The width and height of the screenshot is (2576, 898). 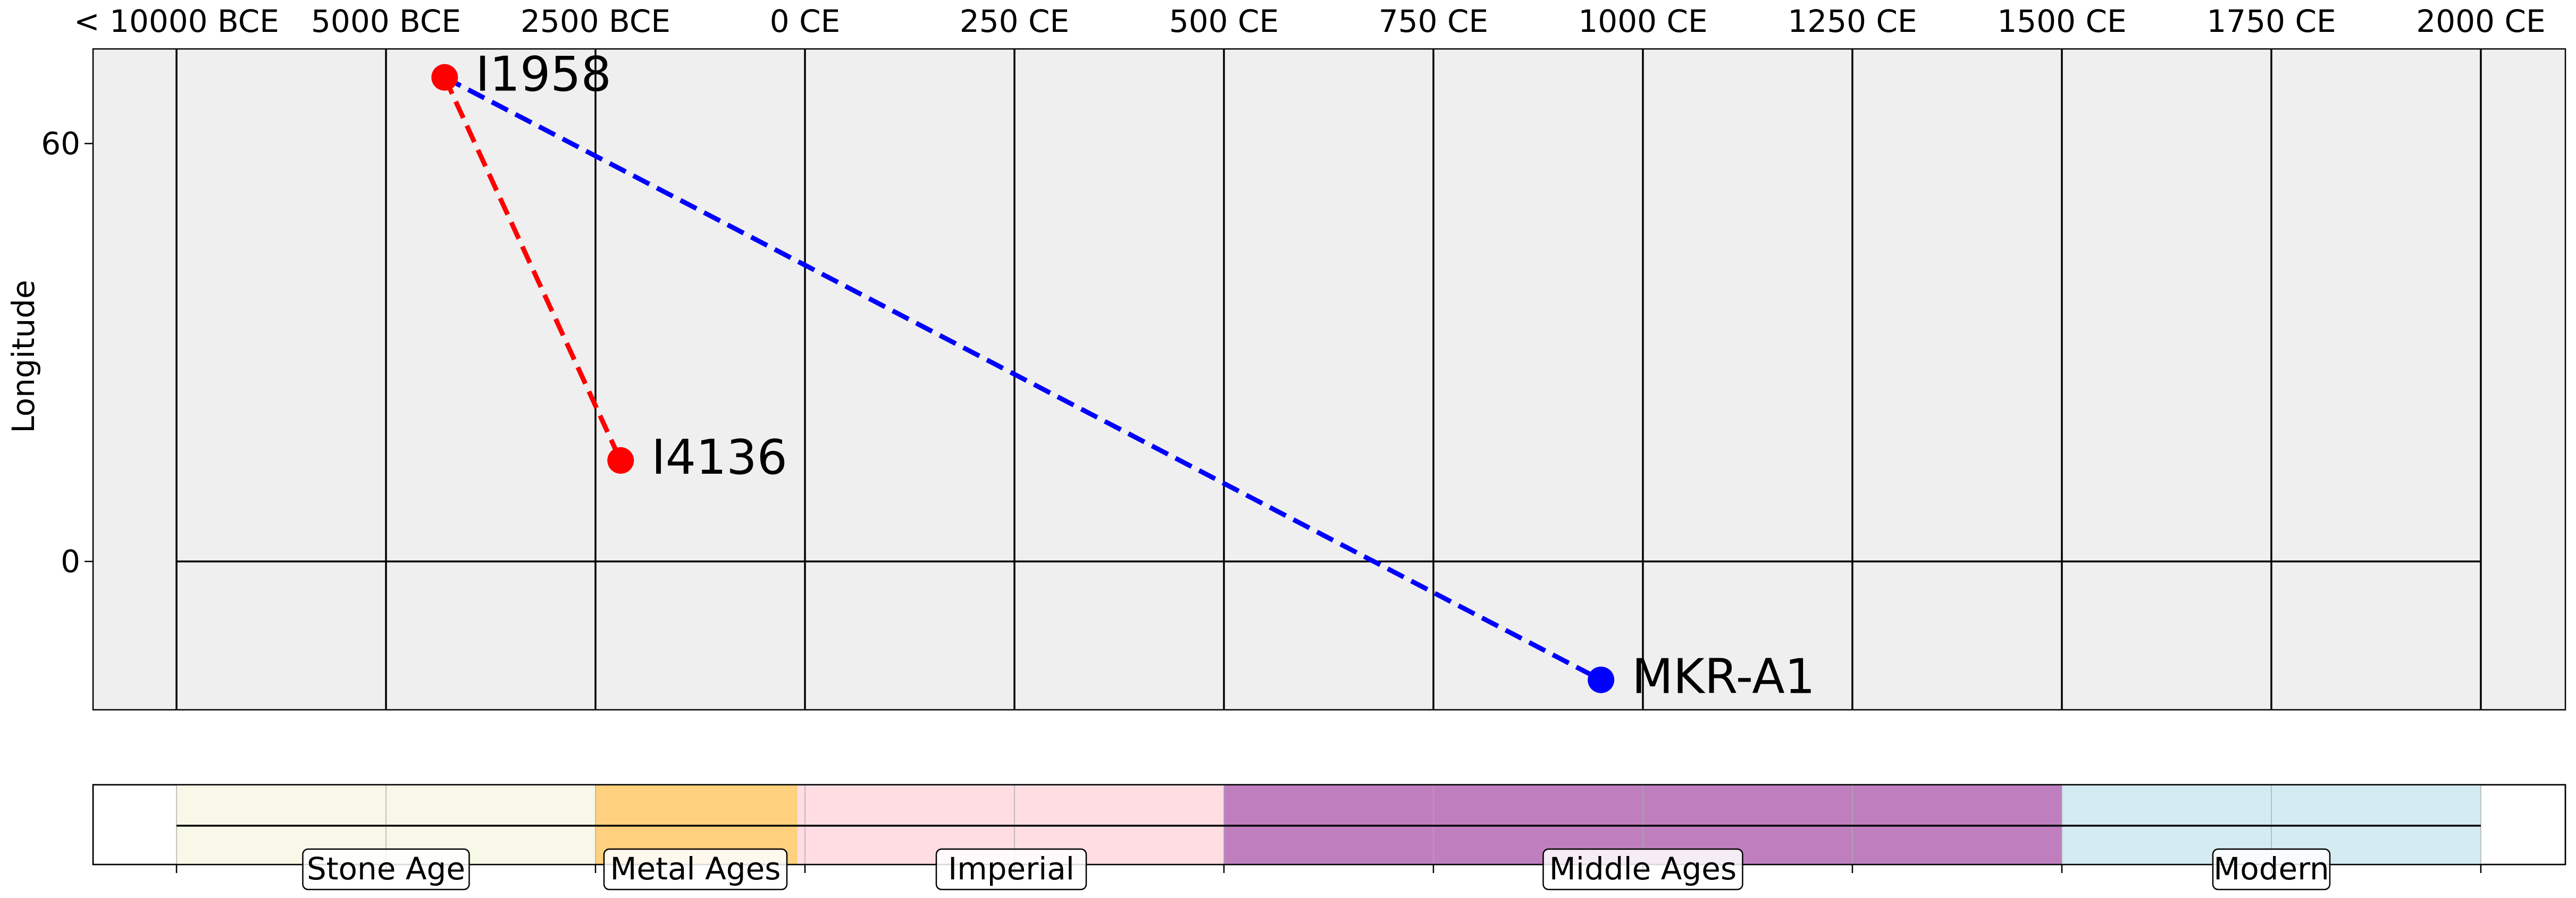 I want to click on period-label: Modern, so click(x=2271, y=869).